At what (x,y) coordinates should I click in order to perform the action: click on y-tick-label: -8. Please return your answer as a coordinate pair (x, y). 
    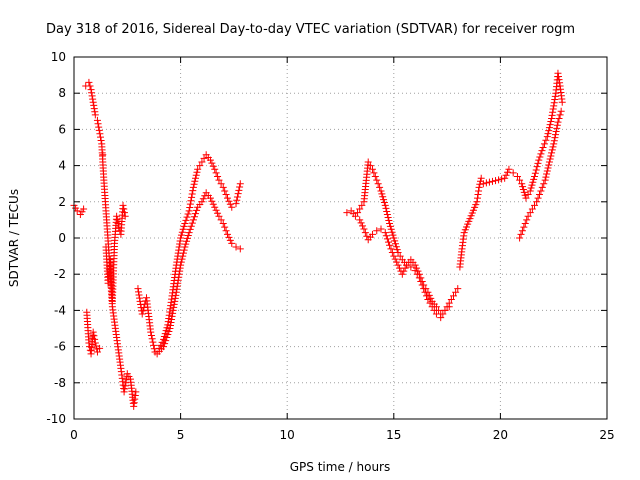
    Looking at the image, I should click on (60, 383).